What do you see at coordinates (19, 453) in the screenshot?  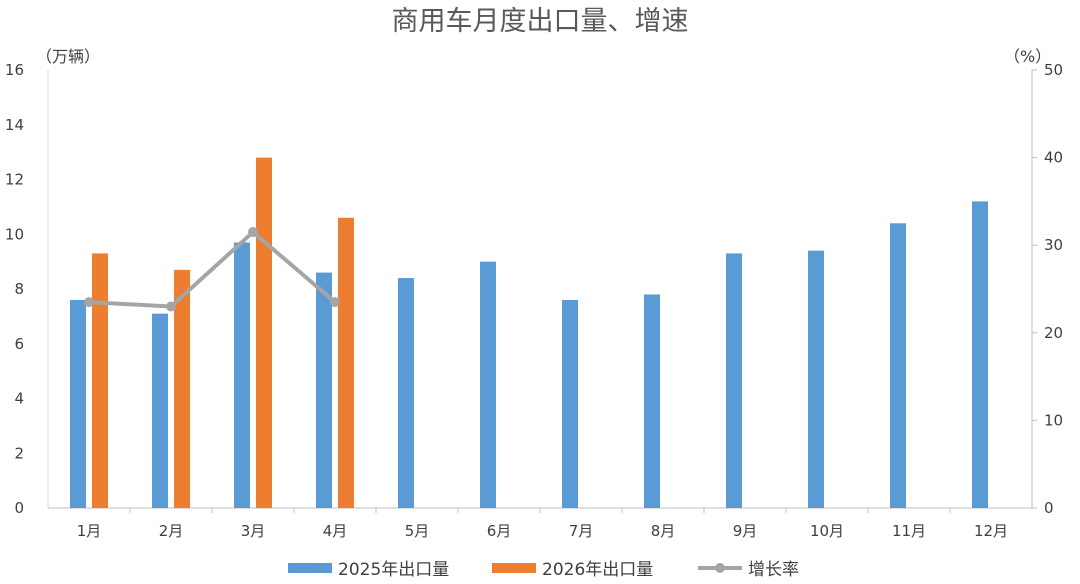 I see `y-tick-label: 2` at bounding box center [19, 453].